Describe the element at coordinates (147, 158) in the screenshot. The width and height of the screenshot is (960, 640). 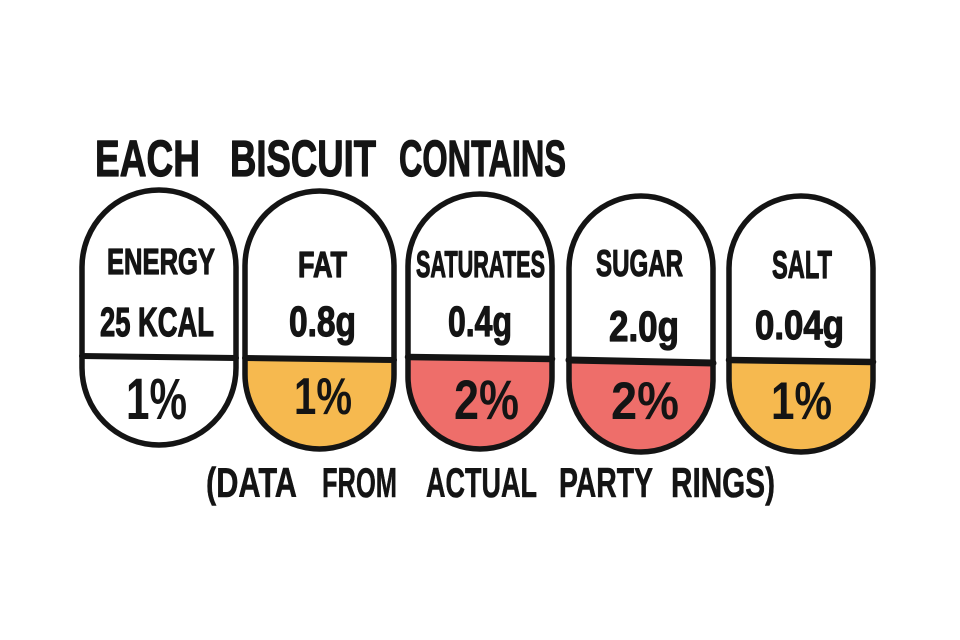
I see `svg-text: EACH` at that location.